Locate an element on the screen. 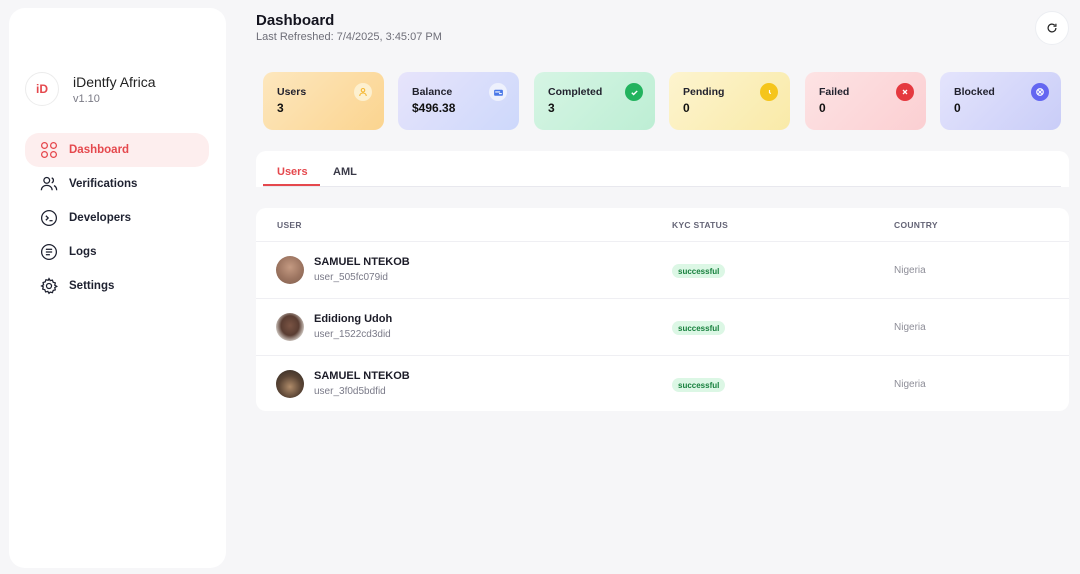  sidebar-item-label: Dashboard is located at coordinates (99, 150).